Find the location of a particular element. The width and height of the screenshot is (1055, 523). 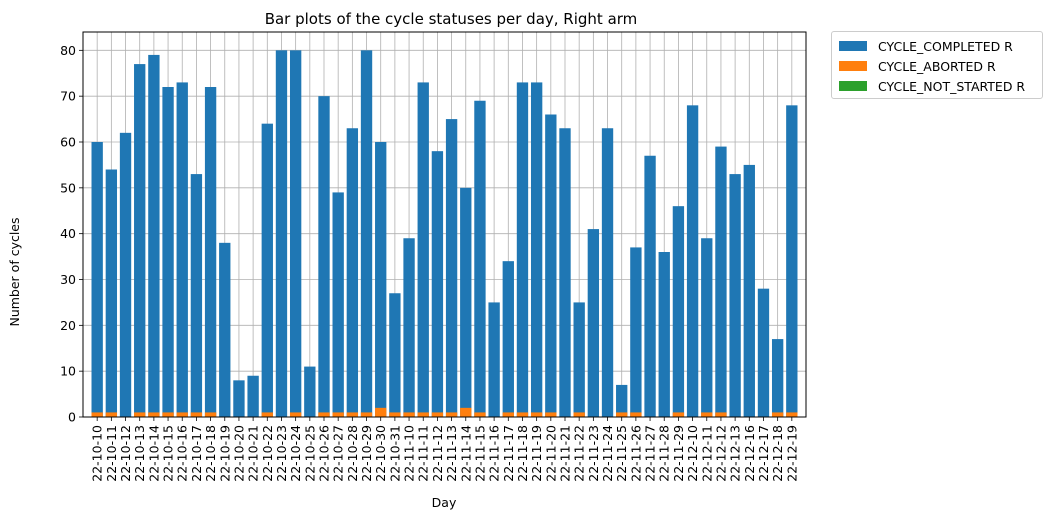

x-tick-label: 22-11-18 is located at coordinates (522, 453).